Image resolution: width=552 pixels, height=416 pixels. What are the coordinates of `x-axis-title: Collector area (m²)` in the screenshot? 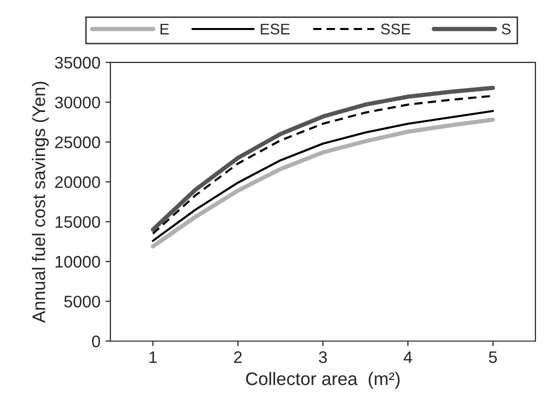 It's located at (323, 380).